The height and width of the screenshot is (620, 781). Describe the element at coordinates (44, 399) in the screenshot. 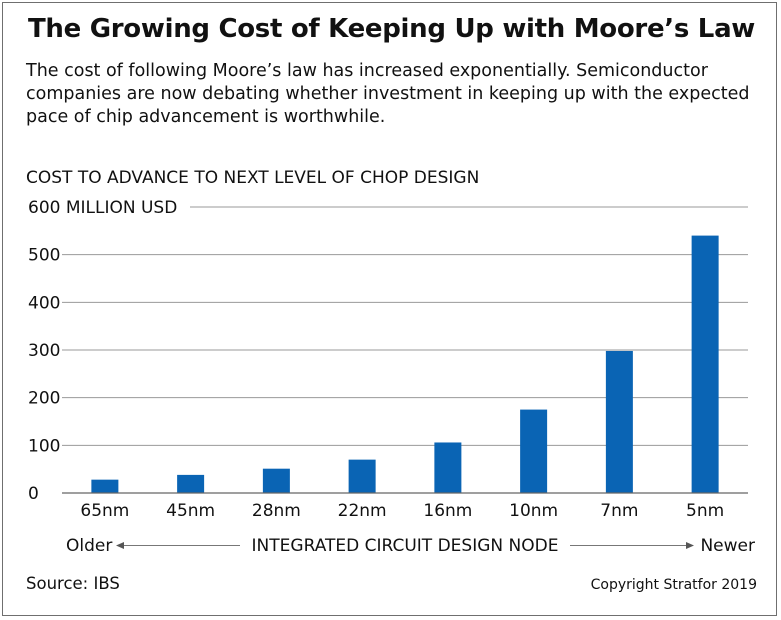

I see `y-tick-label: 200` at that location.